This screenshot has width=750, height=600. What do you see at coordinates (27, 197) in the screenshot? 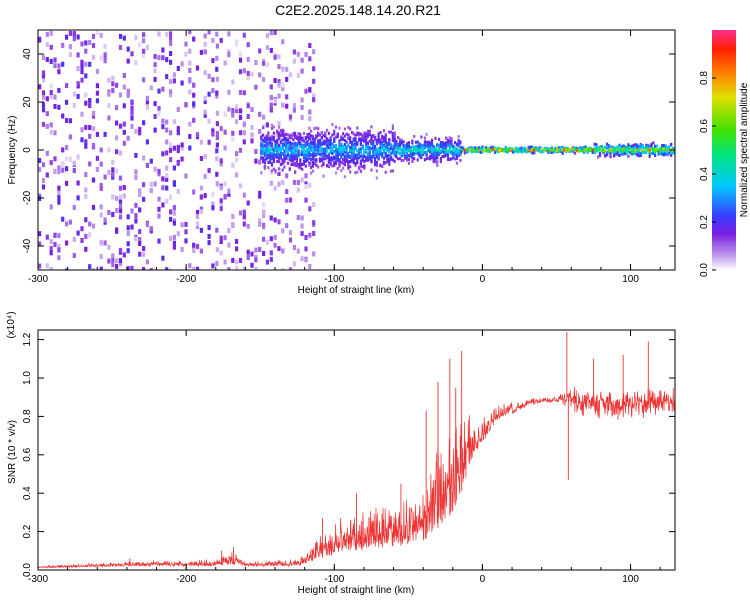
I see `y-tick-label: -20` at bounding box center [27, 197].